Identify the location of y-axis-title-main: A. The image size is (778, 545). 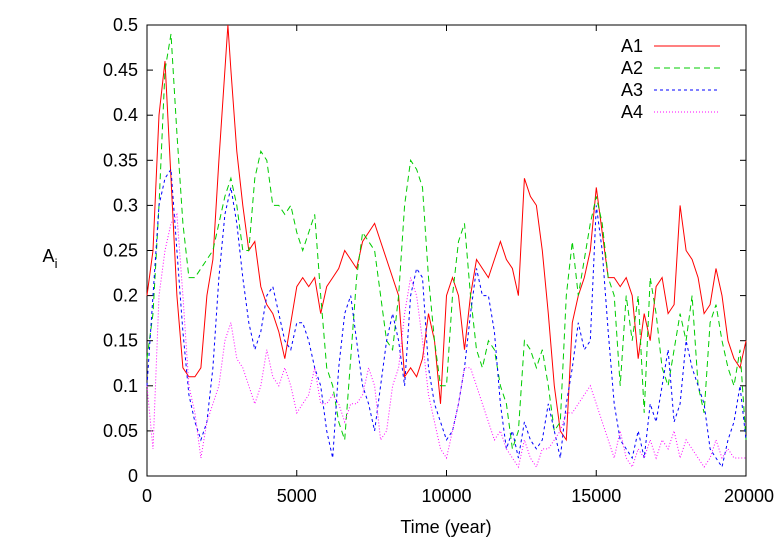
(49, 256).